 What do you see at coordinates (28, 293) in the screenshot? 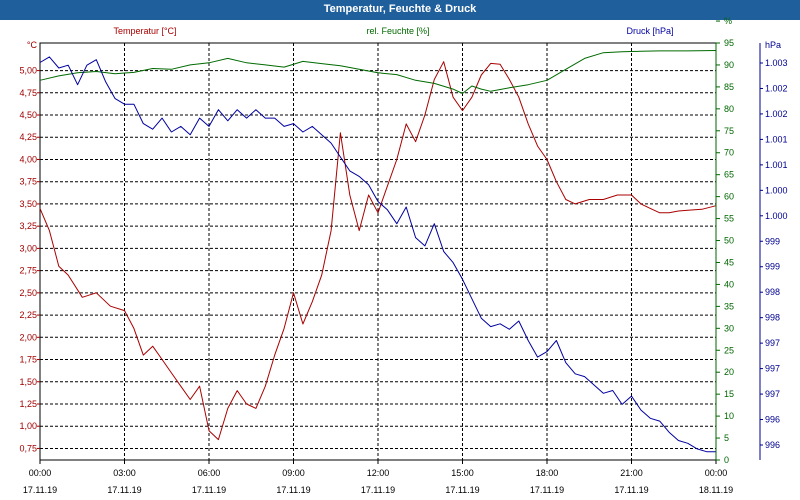
I see `temp-tick-label: 2,50` at bounding box center [28, 293].